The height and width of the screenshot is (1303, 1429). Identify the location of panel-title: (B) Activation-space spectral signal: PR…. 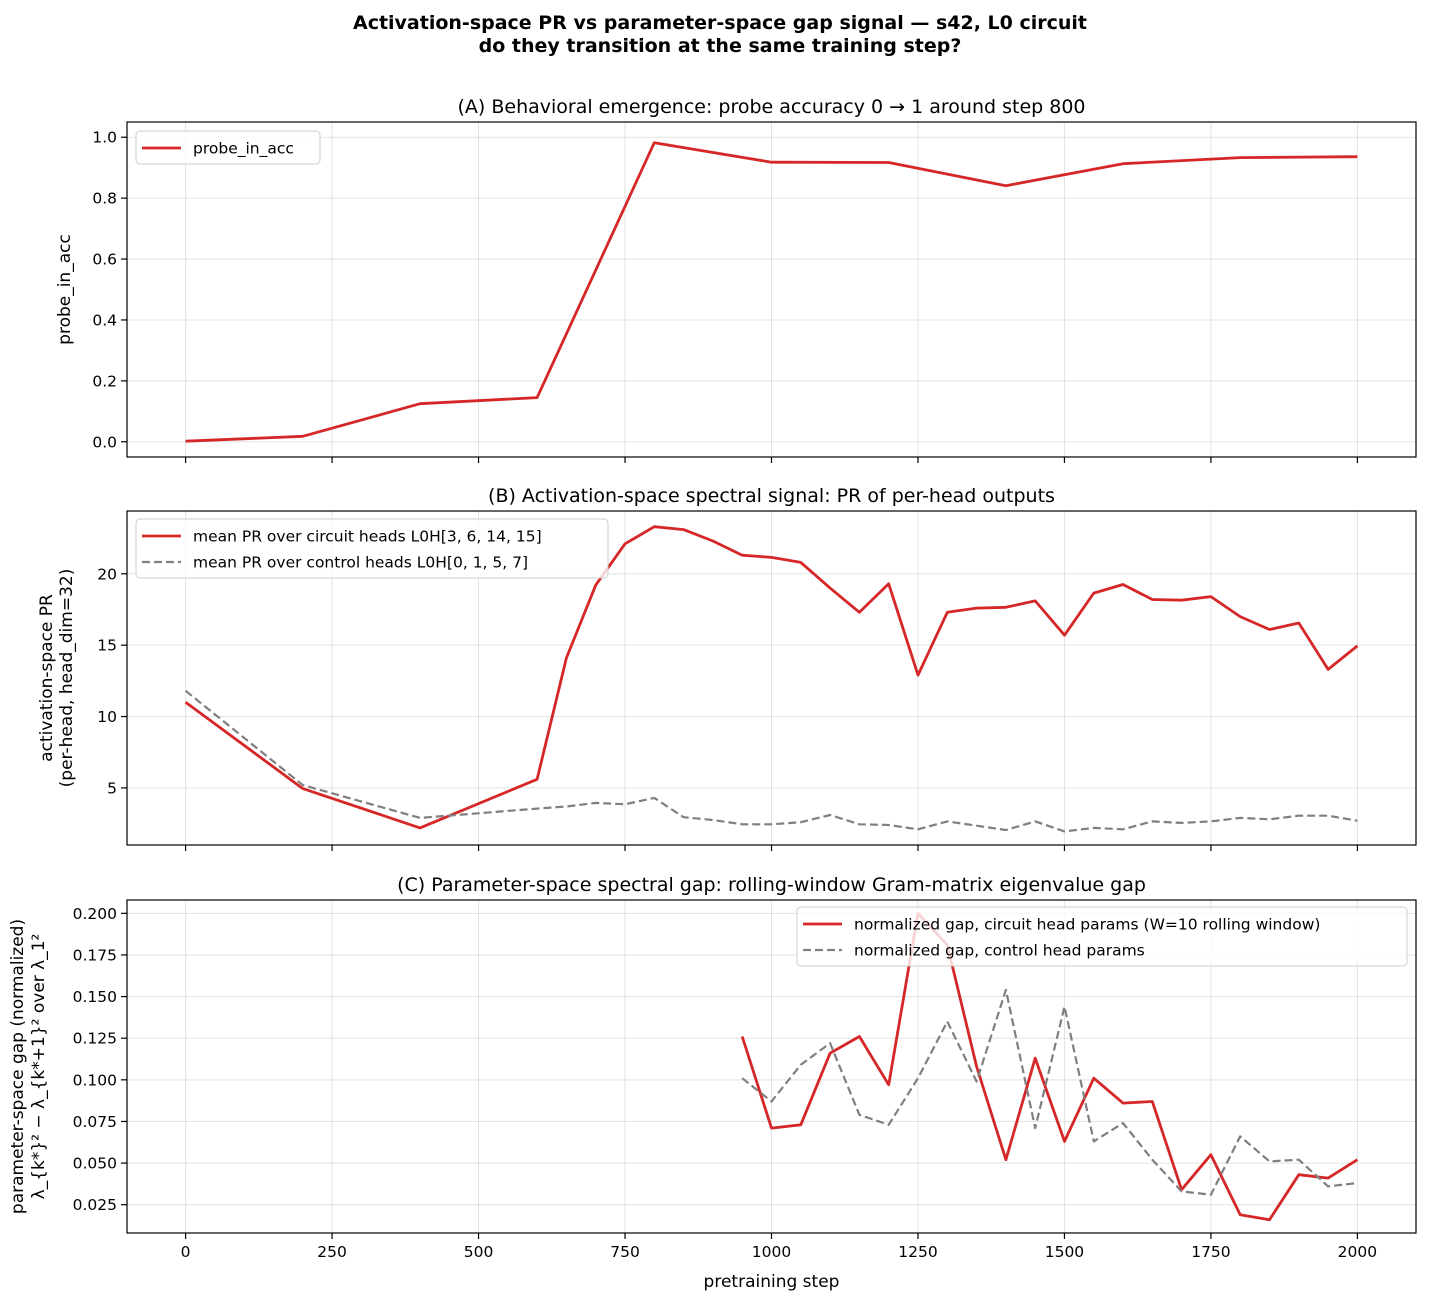
(771, 496).